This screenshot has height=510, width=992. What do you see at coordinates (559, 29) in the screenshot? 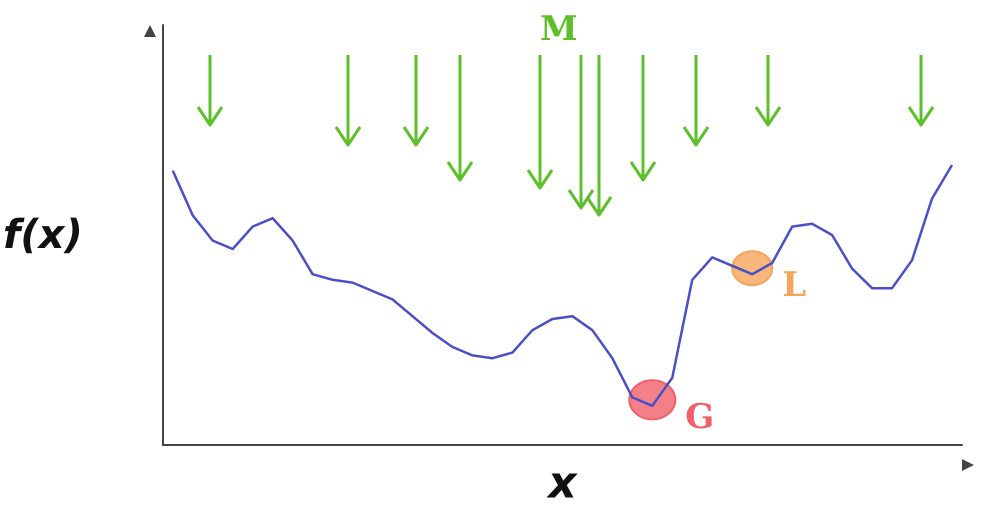
I see `text: M` at bounding box center [559, 29].